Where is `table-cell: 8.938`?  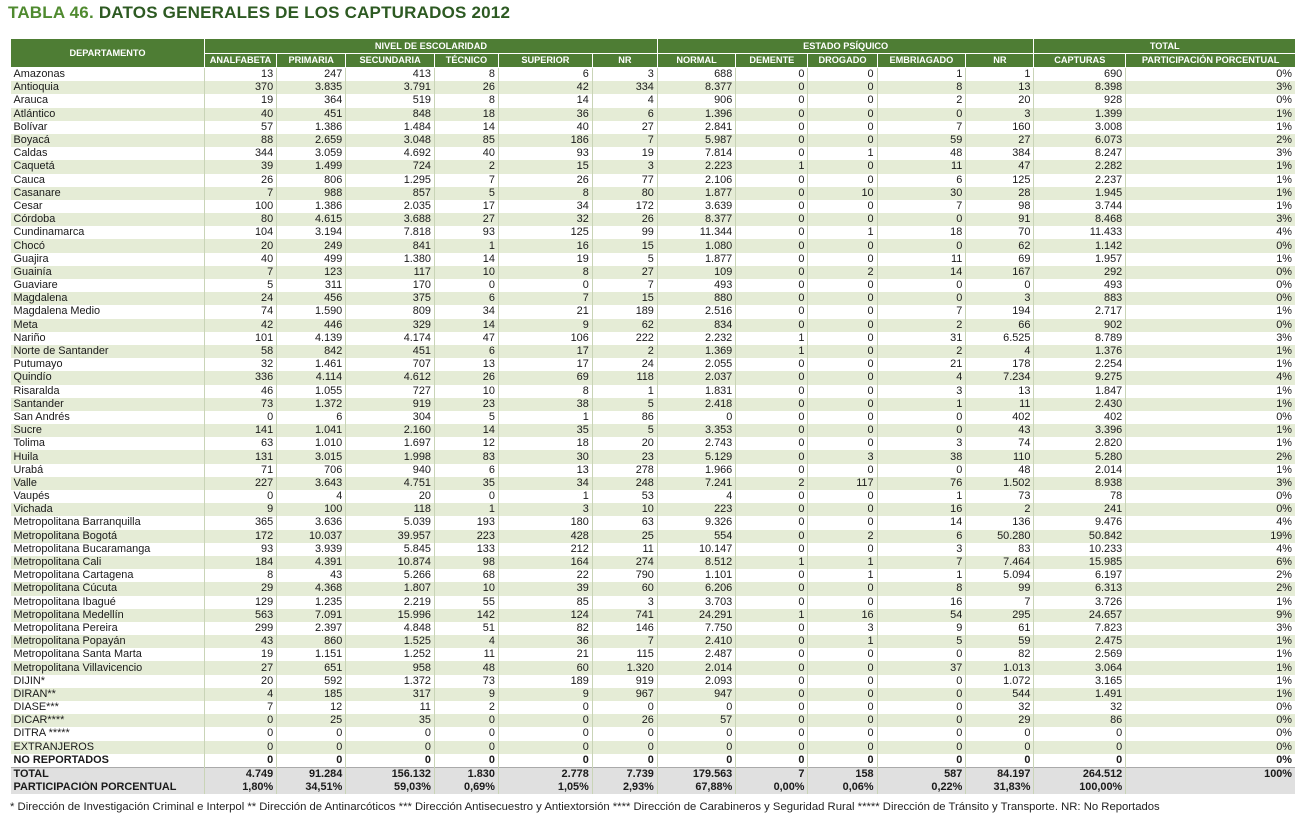 table-cell: 8.938 is located at coordinates (1079, 483).